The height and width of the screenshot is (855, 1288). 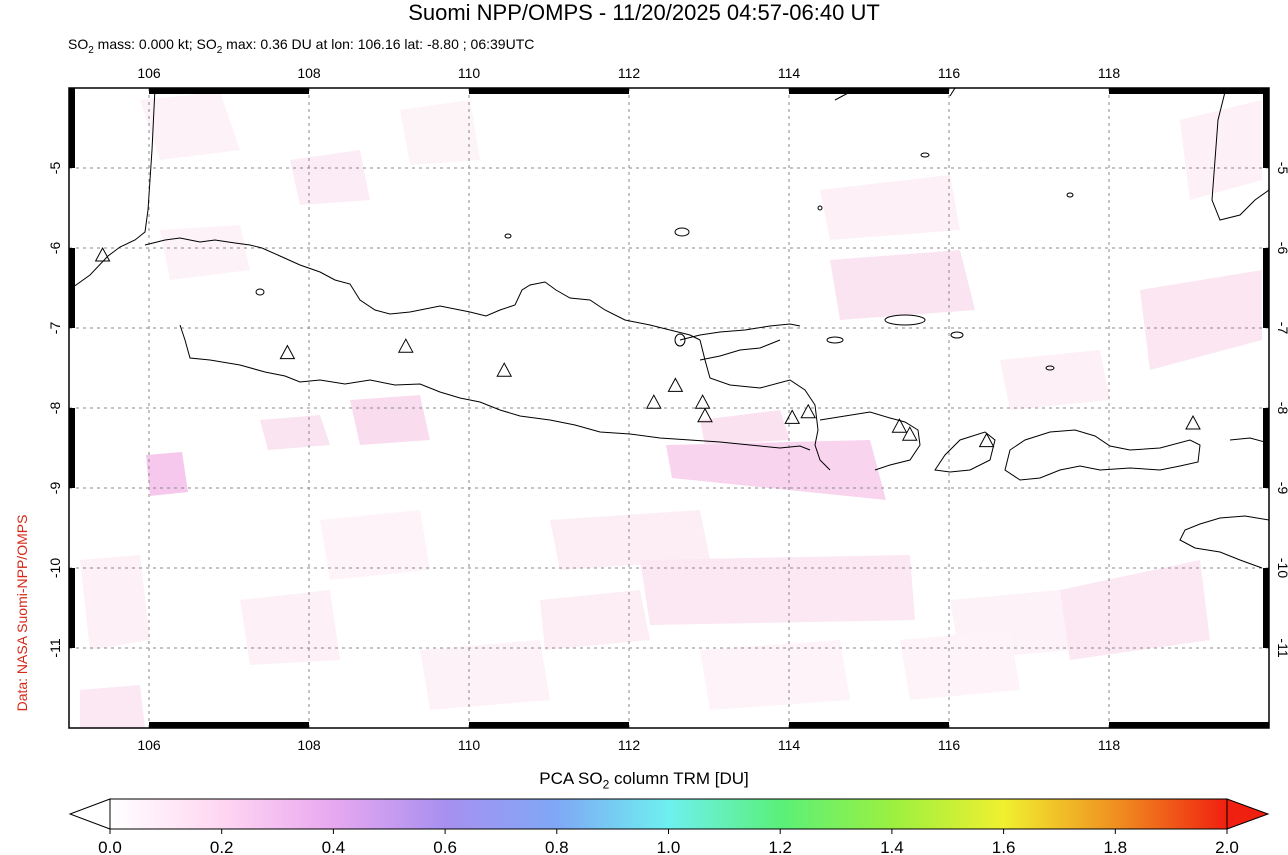 I want to click on left-lat-label: -5, so click(x=55, y=168).